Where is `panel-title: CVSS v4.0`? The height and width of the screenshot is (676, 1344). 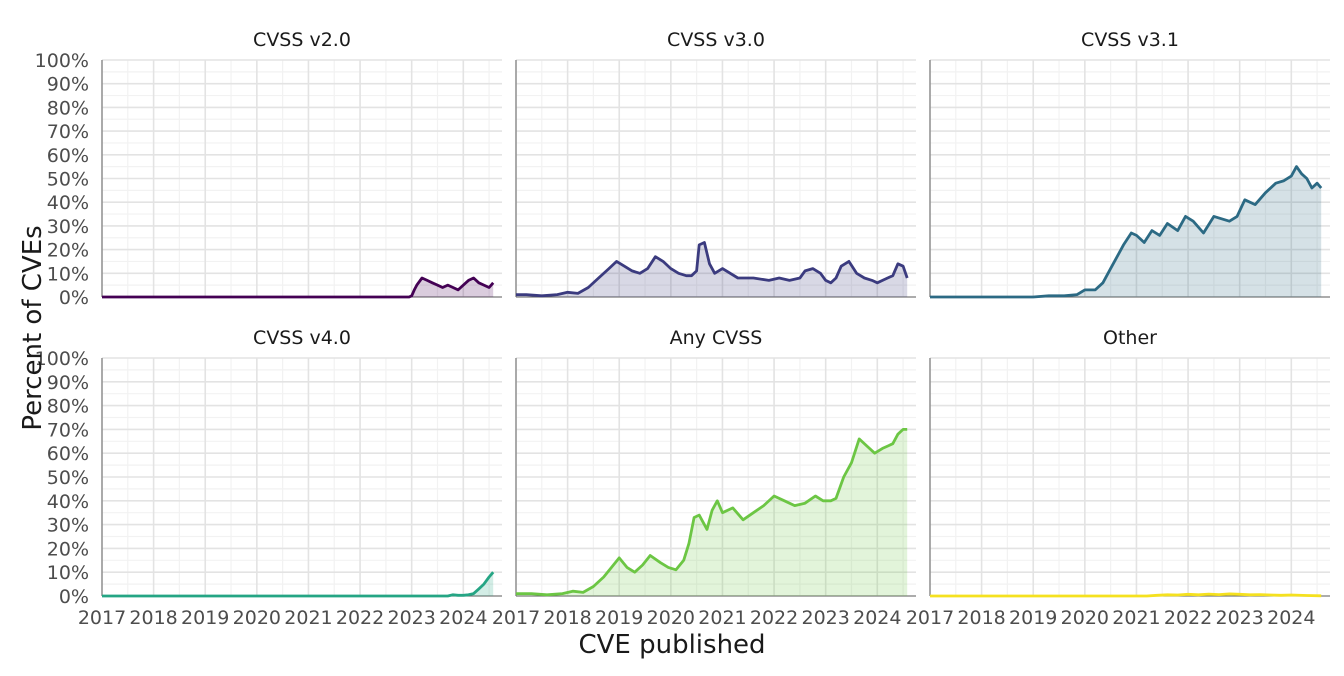 panel-title: CVSS v4.0 is located at coordinates (302, 338).